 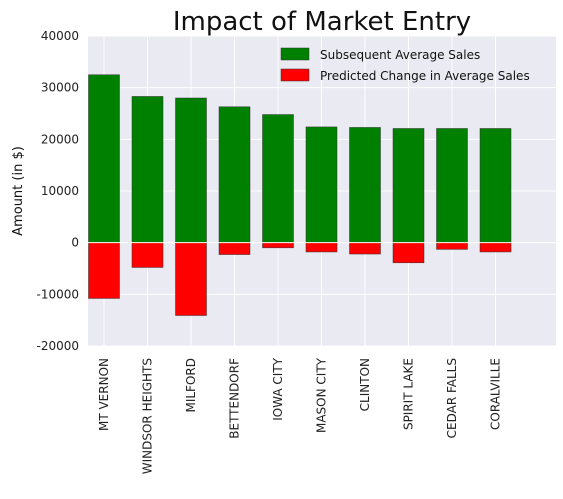 What do you see at coordinates (425, 76) in the screenshot?
I see `legend-label: Predicted Change in Average Sales` at bounding box center [425, 76].